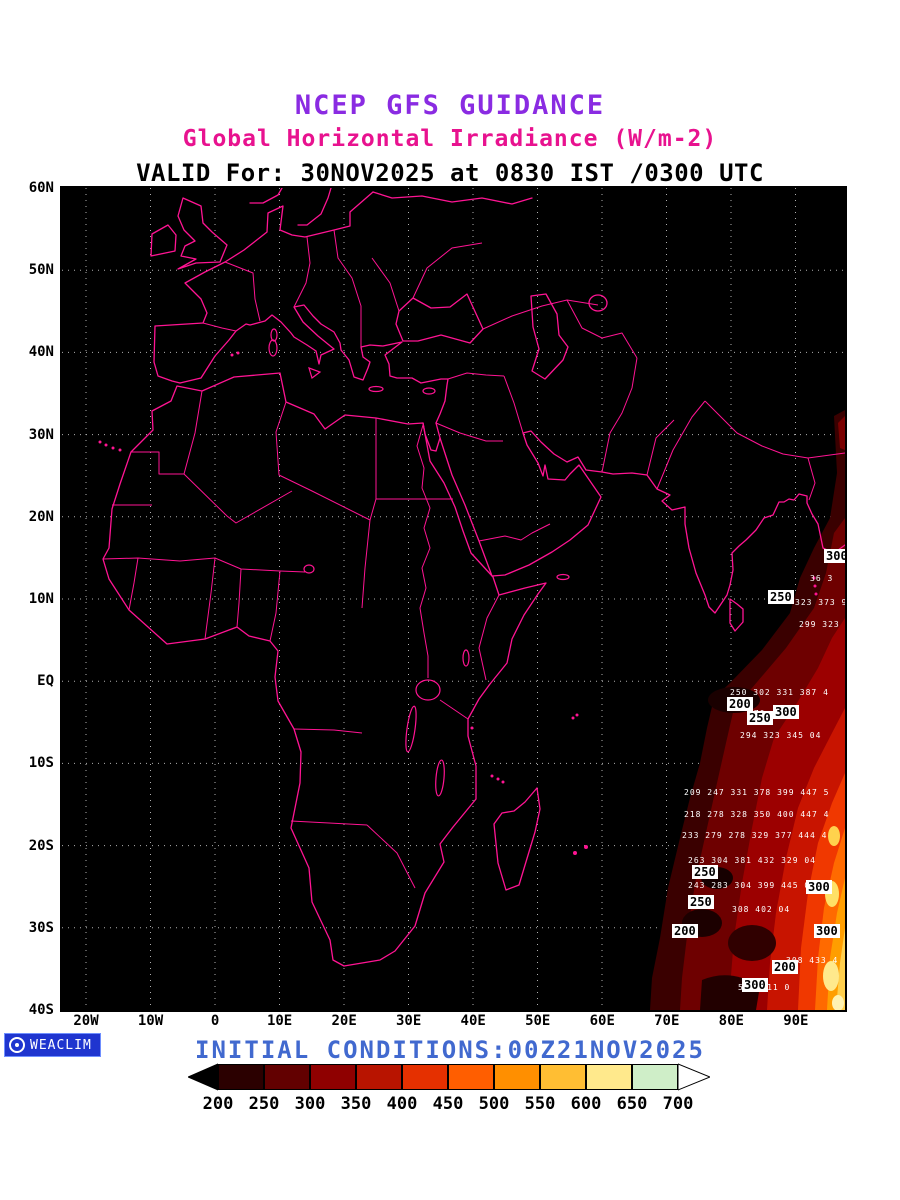  What do you see at coordinates (441, 1021) in the screenshot?
I see `longitude-axis: 20W 10W 0 10E 20E 30E 40E 50E 60E 70E 80E 90E` at bounding box center [441, 1021].